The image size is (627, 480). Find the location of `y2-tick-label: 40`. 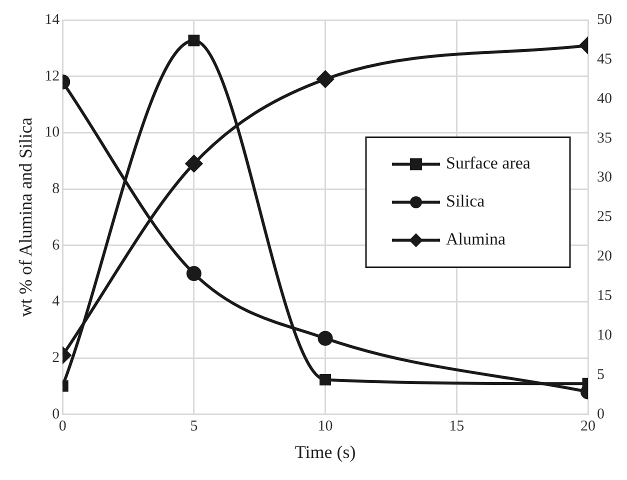

y2-tick-label: 40 is located at coordinates (604, 98).